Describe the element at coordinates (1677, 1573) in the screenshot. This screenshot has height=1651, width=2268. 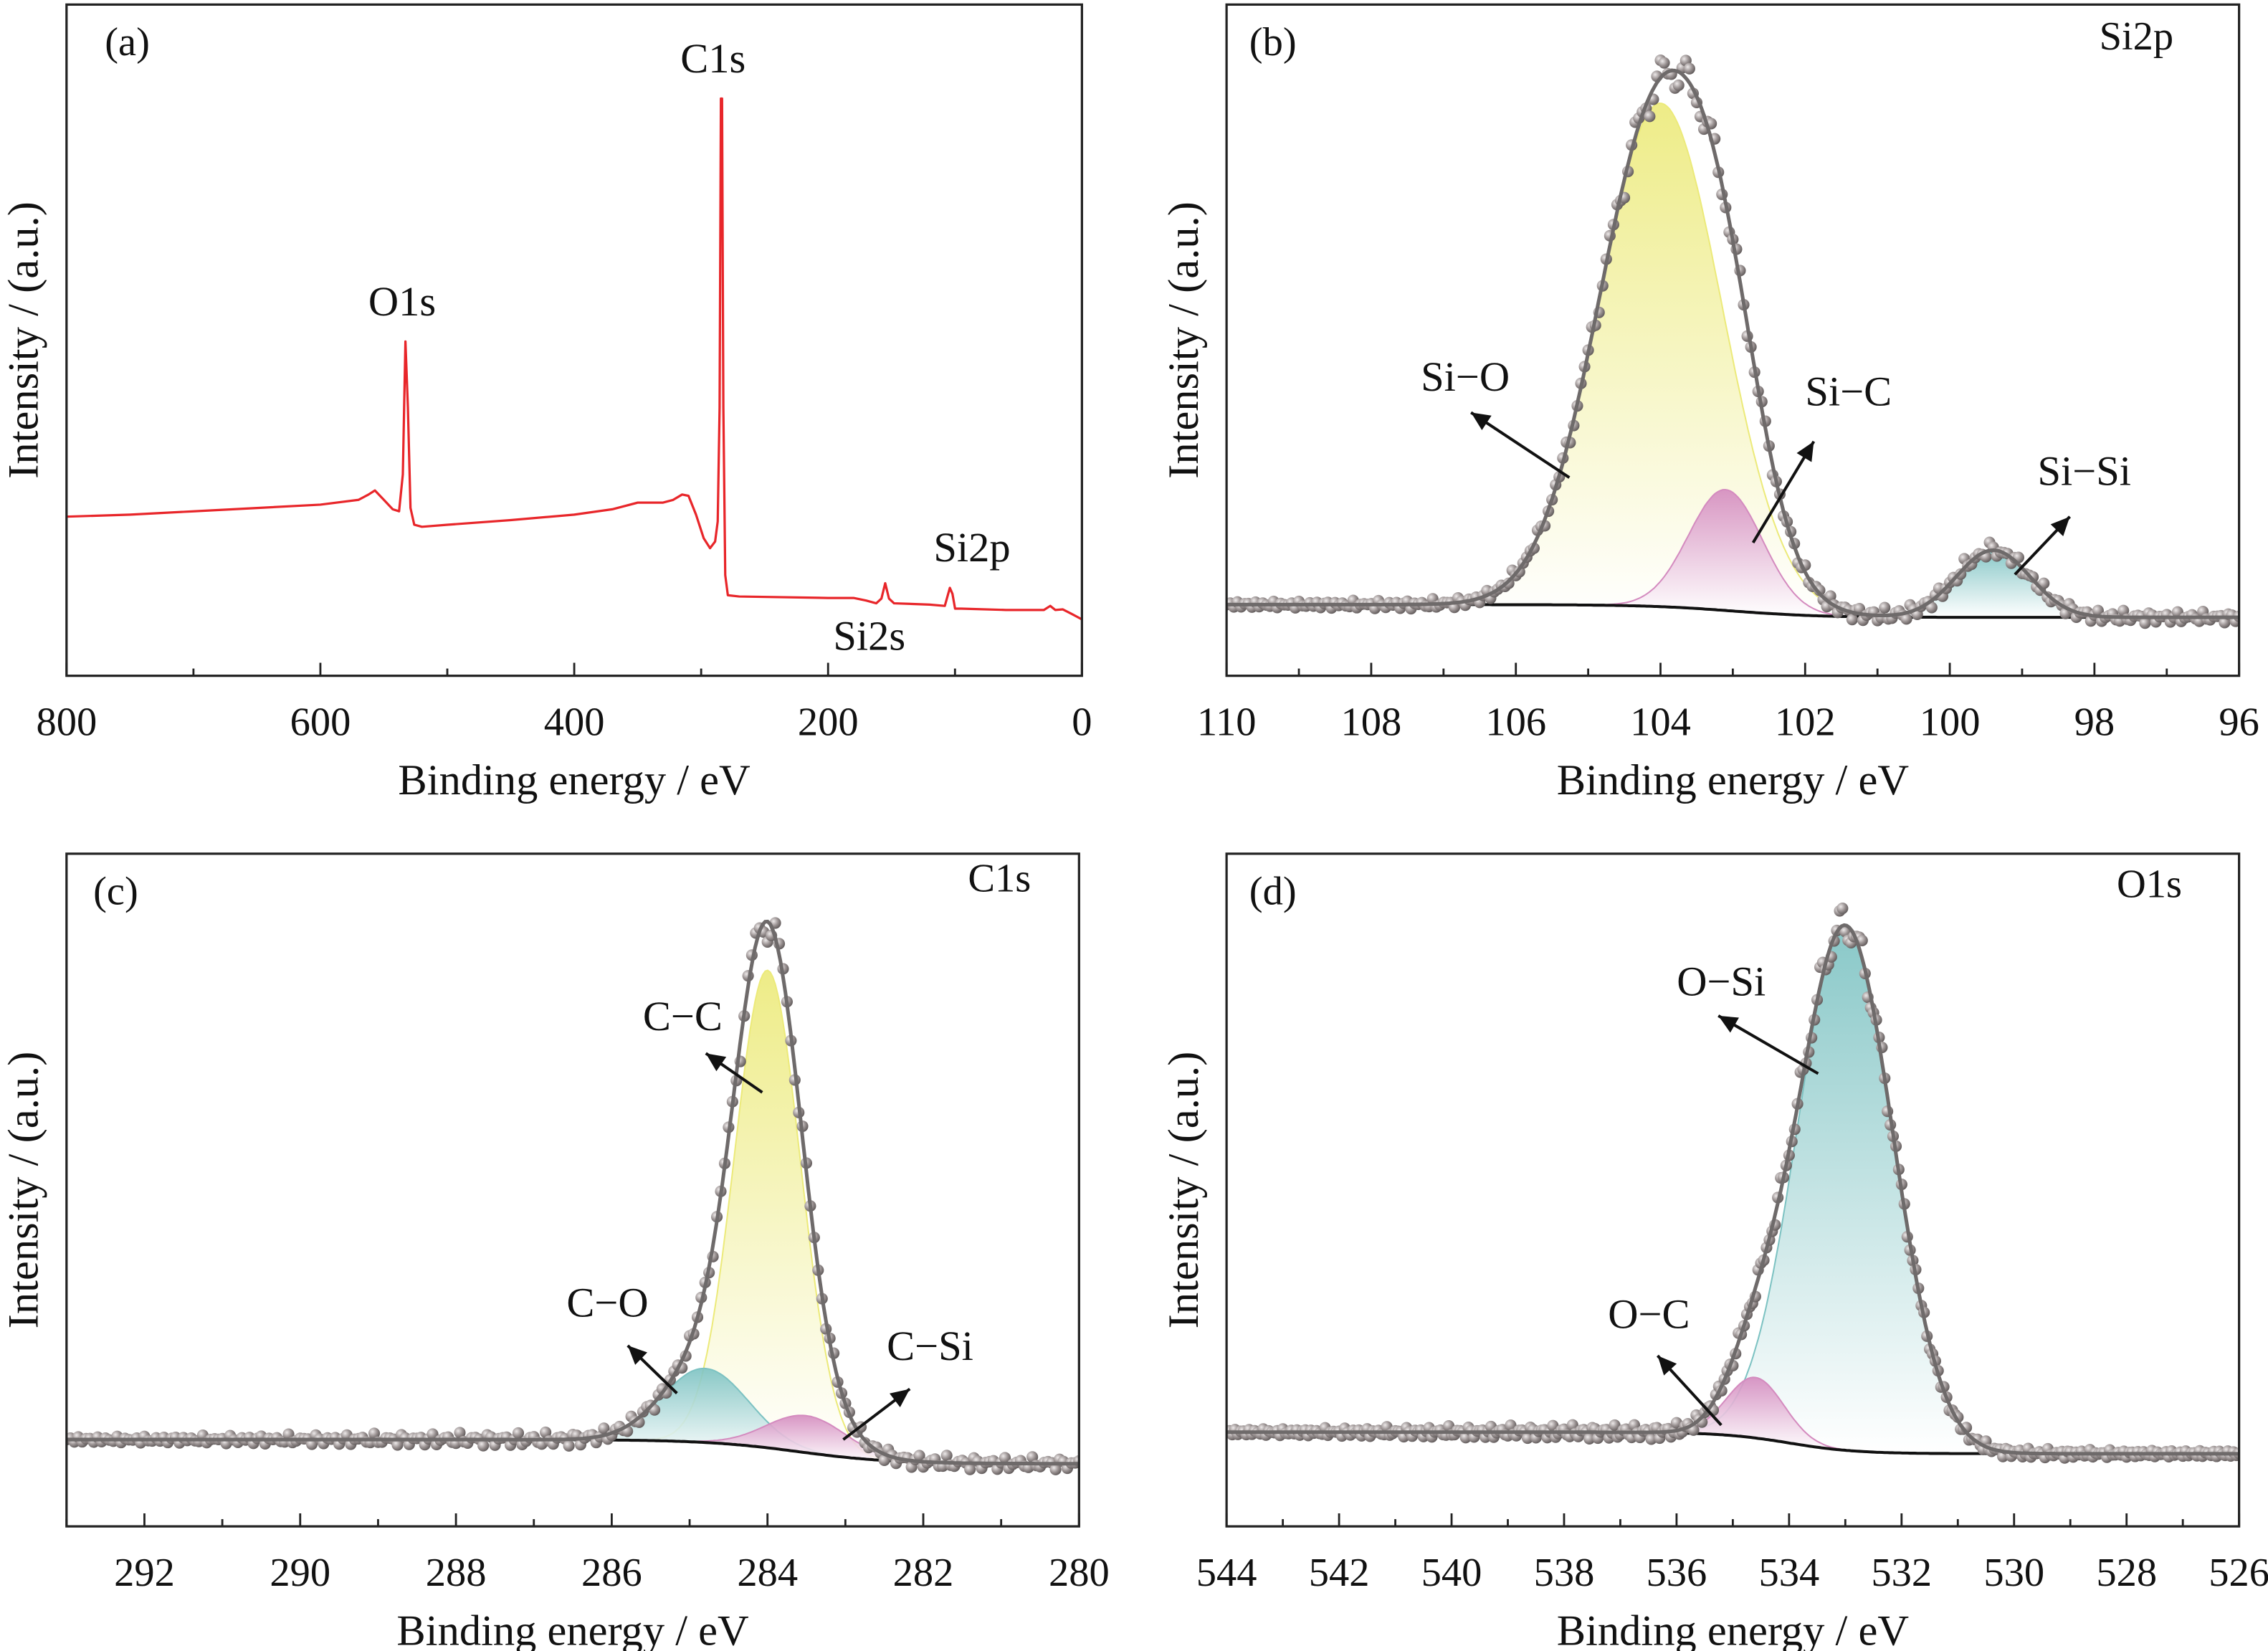
I see `x-tick-label: 536` at that location.